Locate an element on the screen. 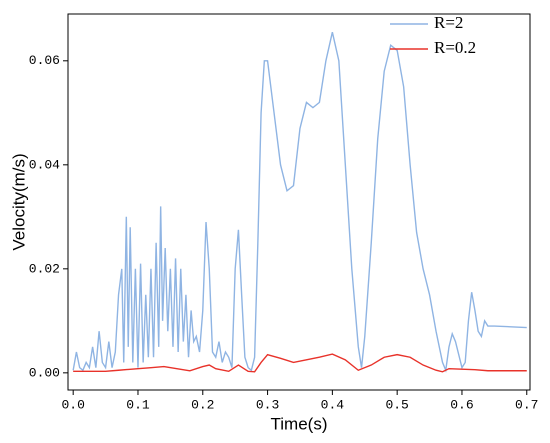  y-axis-label: Velocity(m/s) is located at coordinates (18, 201).